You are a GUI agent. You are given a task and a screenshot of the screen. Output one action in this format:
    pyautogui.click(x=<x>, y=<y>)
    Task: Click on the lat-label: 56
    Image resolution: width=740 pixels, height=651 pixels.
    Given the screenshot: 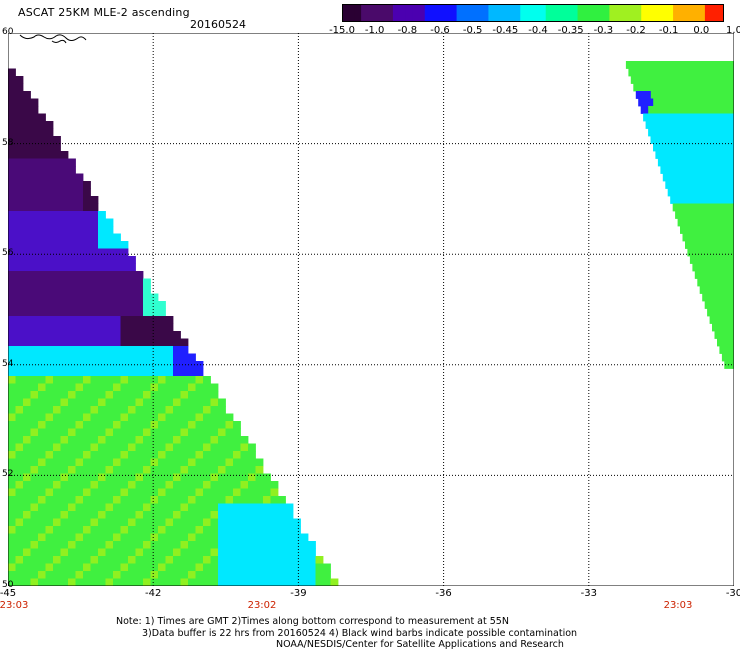 What is the action you would take?
    pyautogui.click(x=8, y=253)
    